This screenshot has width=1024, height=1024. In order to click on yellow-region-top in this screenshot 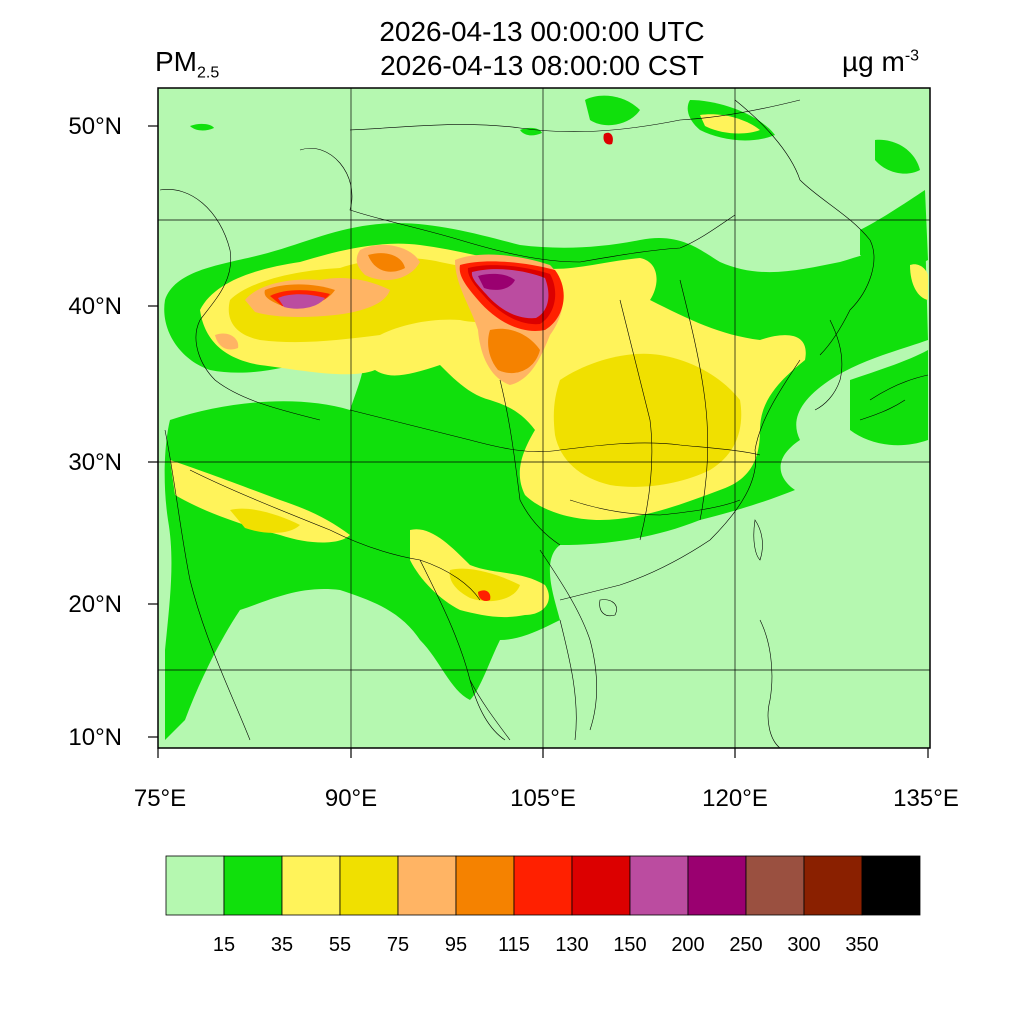, I will do `click(730, 124)`.